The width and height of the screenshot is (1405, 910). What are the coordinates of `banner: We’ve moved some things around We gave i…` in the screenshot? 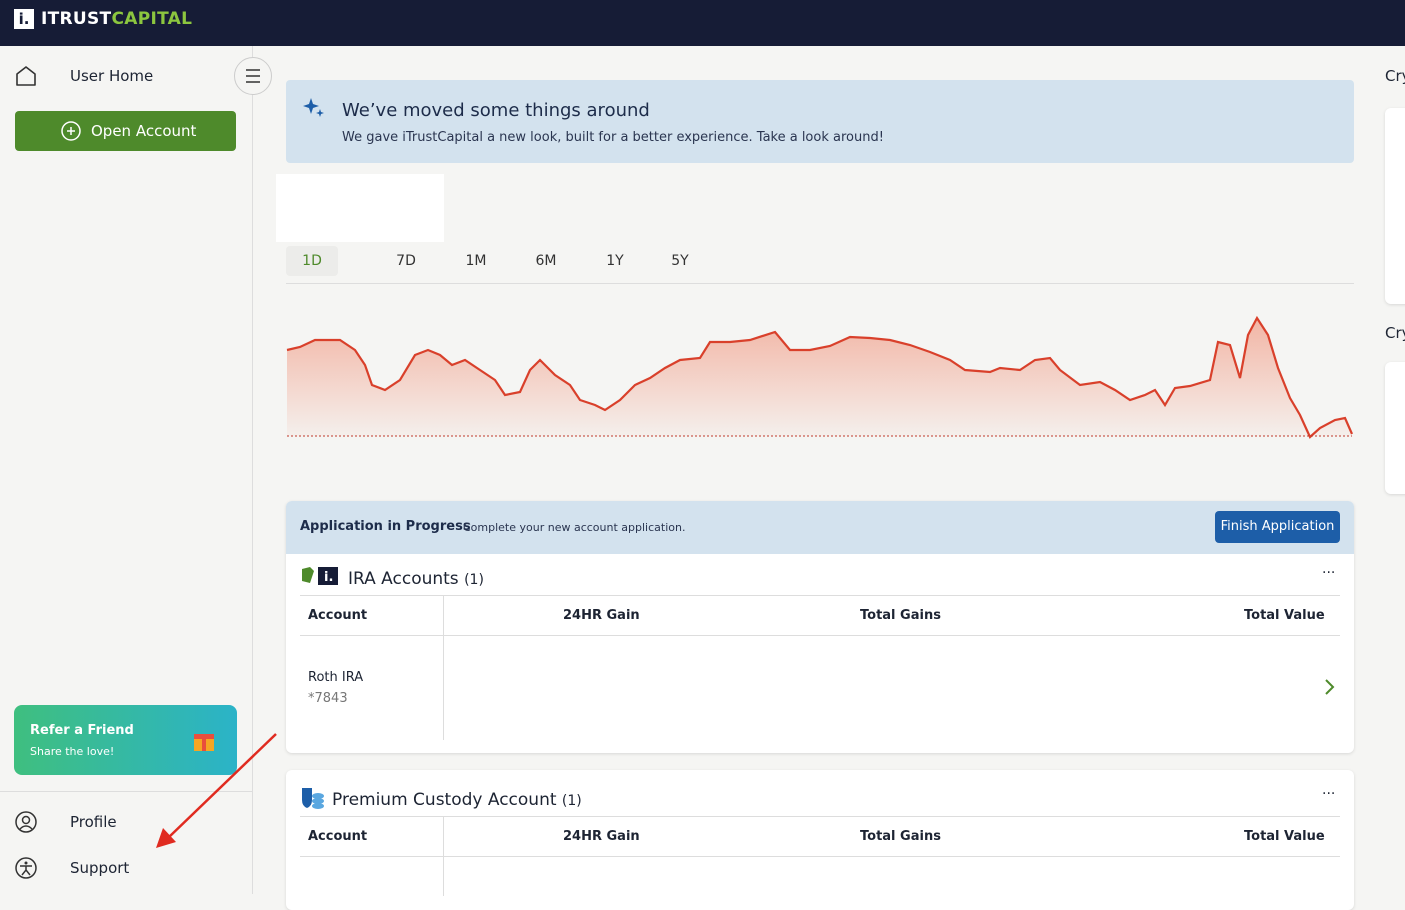 It's located at (820, 121).